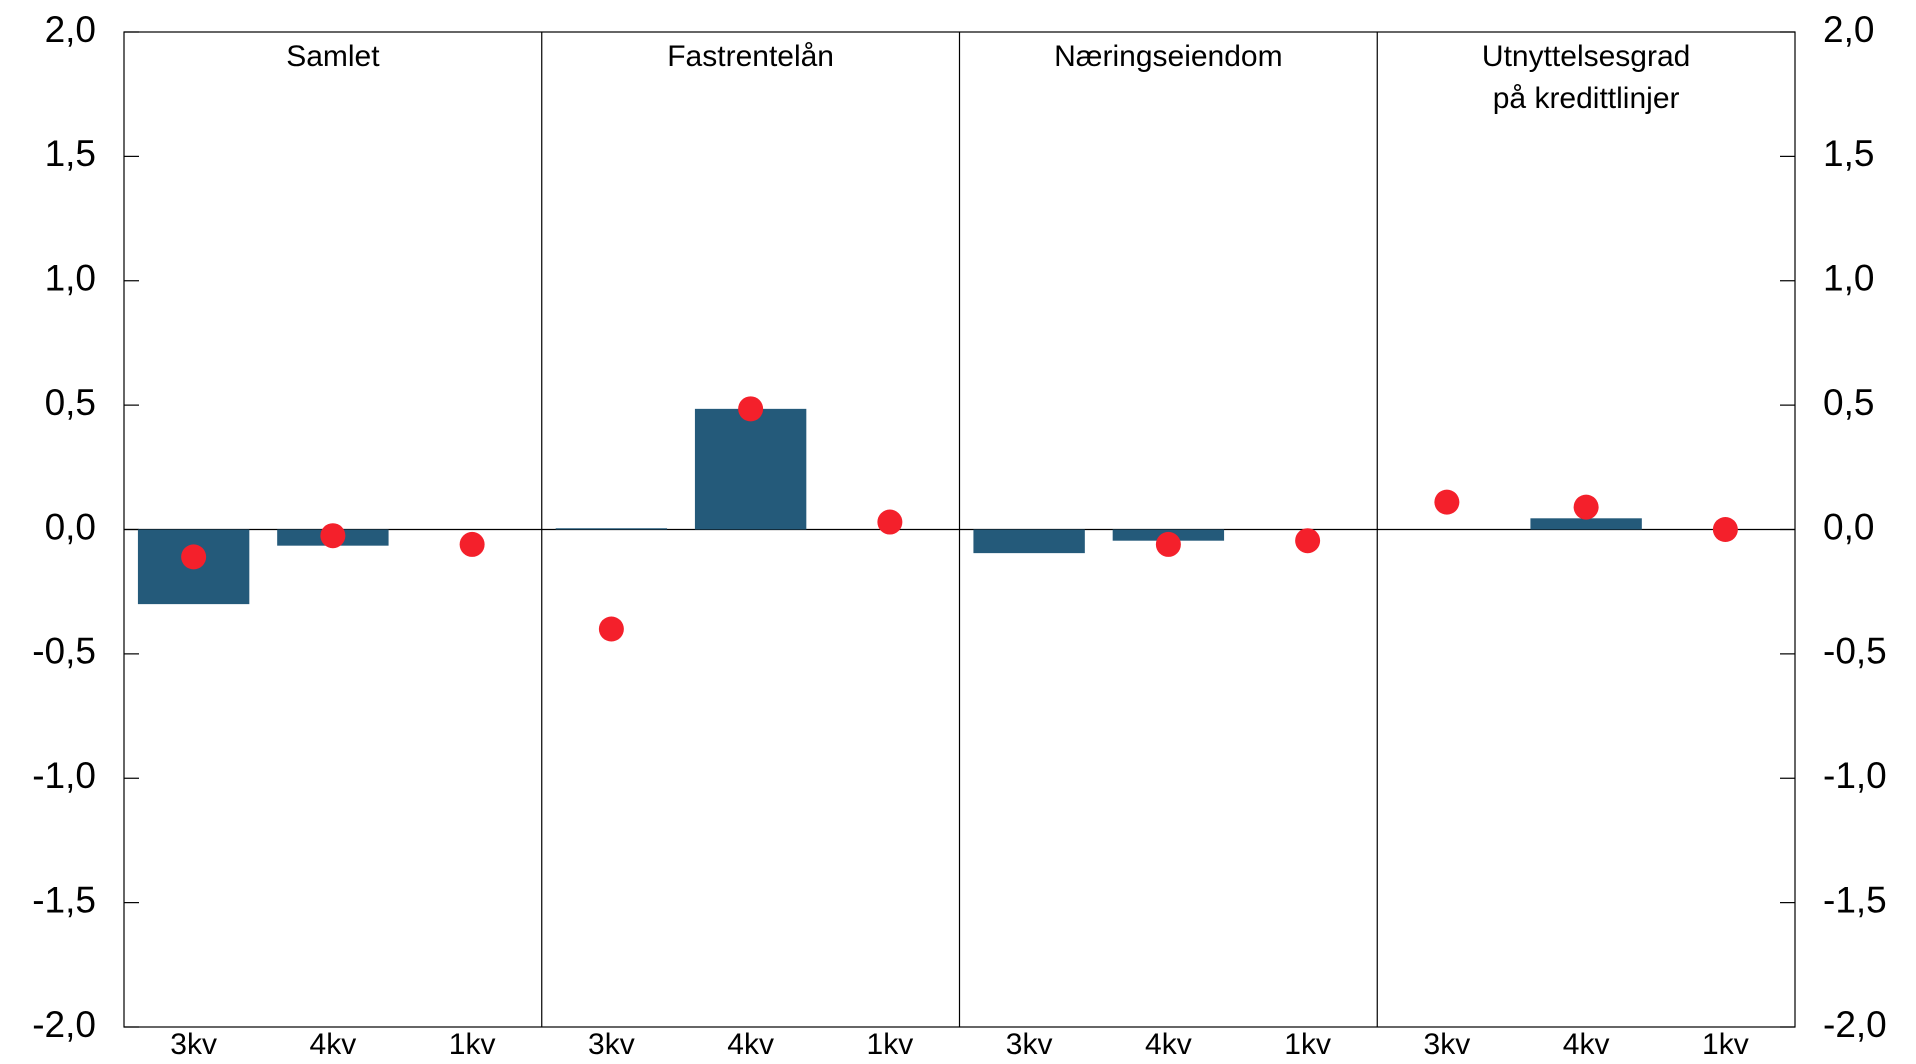  What do you see at coordinates (70, 402) in the screenshot?
I see `y-tick-label: 0,5` at bounding box center [70, 402].